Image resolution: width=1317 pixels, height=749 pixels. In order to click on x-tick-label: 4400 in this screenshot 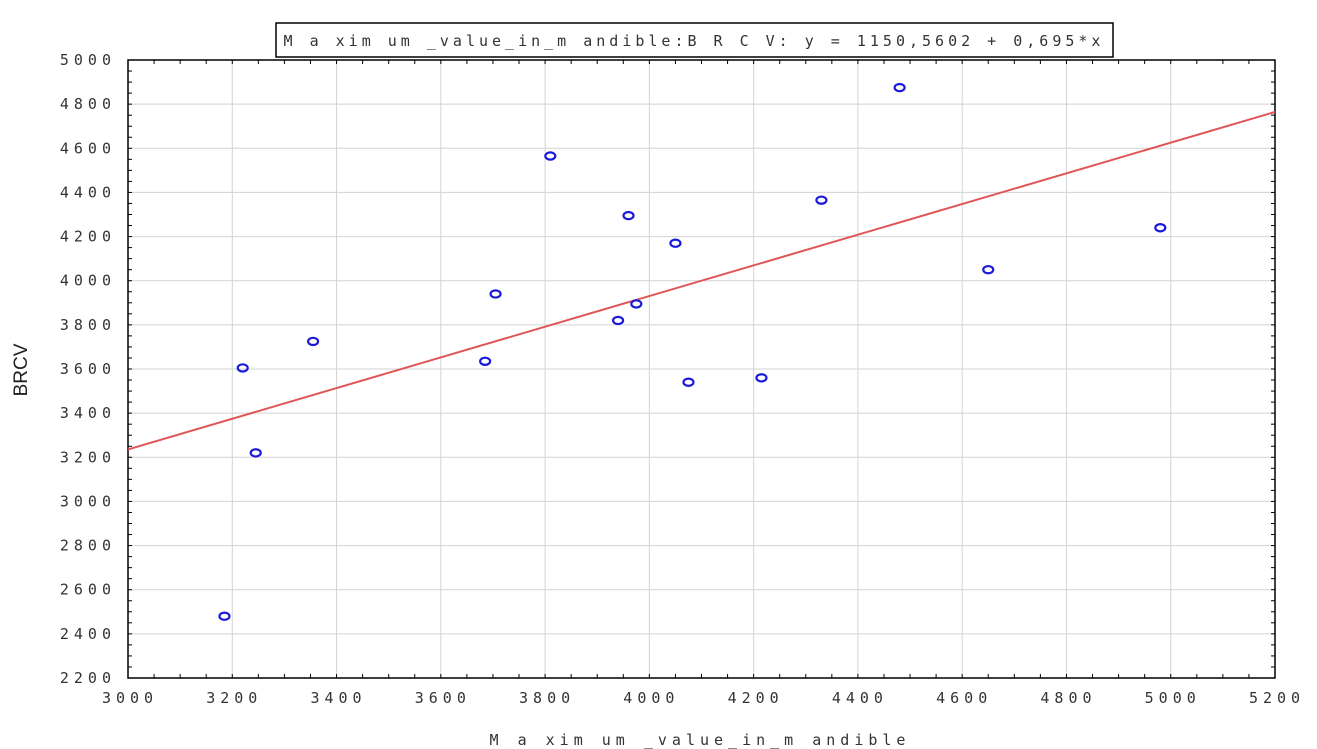, I will do `click(860, 698)`.